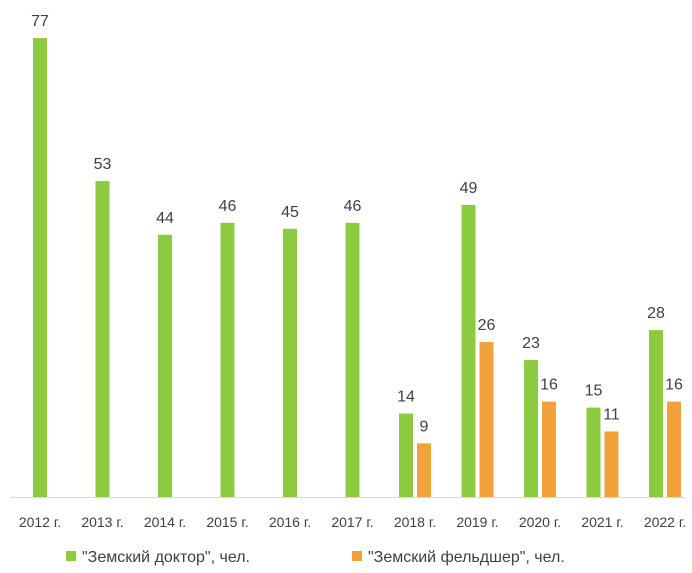 Image resolution: width=692 pixels, height=573 pixels. I want to click on legend-item-zemsky-feldsher: "Земский фельдшер", чел., so click(458, 557).